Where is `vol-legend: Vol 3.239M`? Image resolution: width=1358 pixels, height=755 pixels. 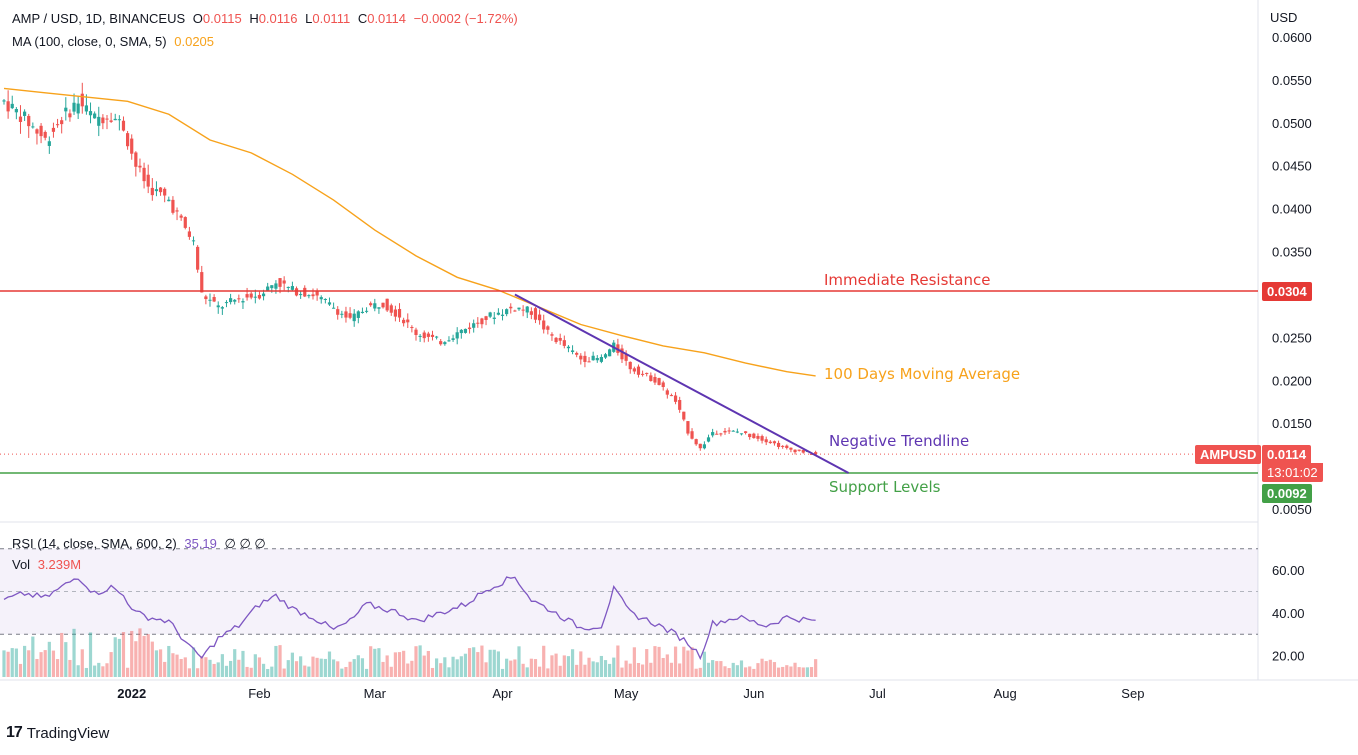 vol-legend: Vol 3.239M is located at coordinates (48, 564).